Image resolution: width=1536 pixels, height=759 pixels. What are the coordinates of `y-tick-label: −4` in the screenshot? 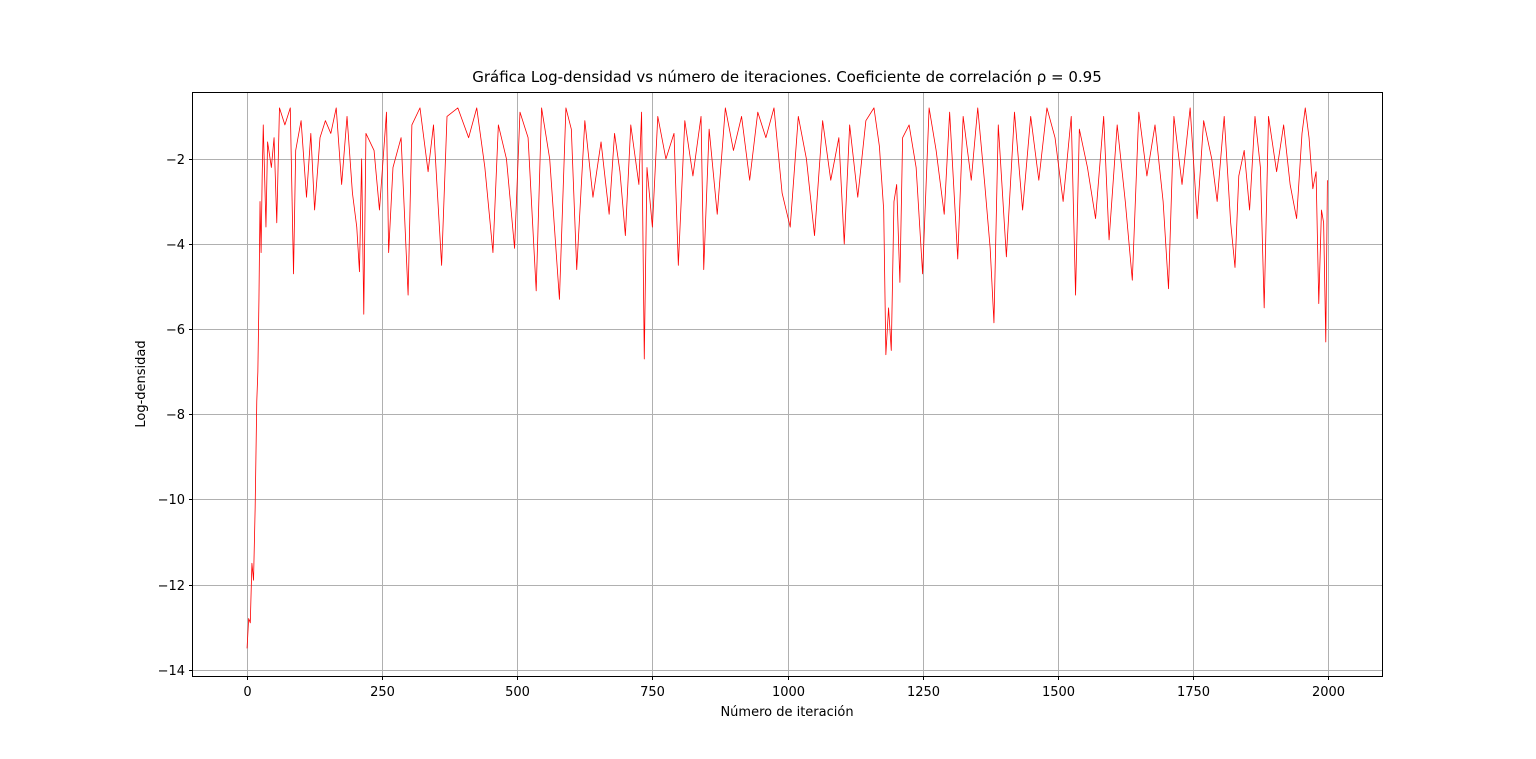 It's located at (175, 245).